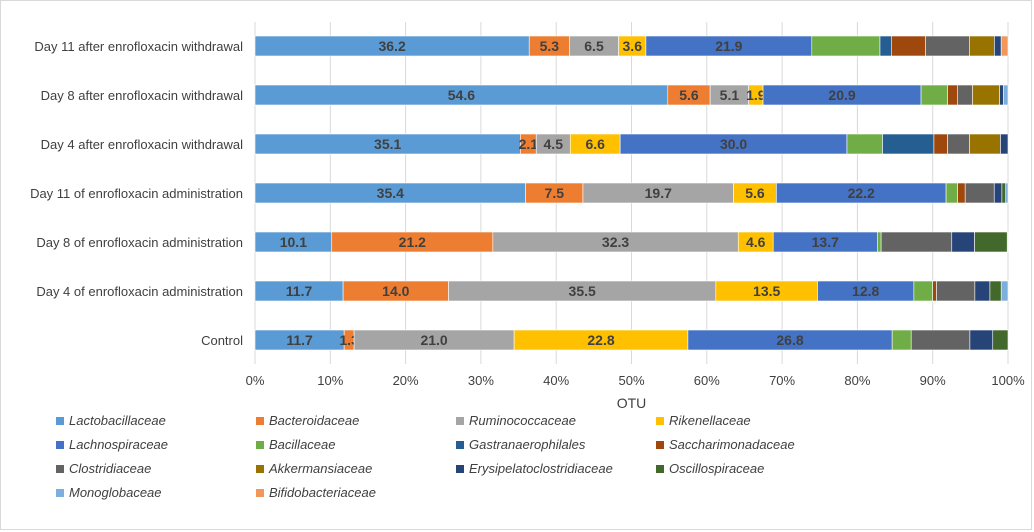 Image resolution: width=1034 pixels, height=532 pixels. I want to click on data-label: 22.8, so click(600, 340).